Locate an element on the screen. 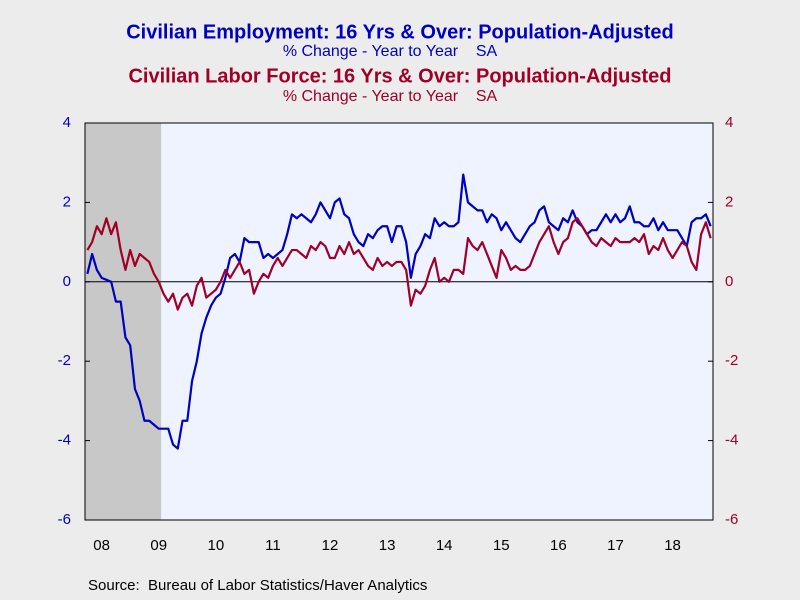  x-tick-label: 18 is located at coordinates (672, 545).